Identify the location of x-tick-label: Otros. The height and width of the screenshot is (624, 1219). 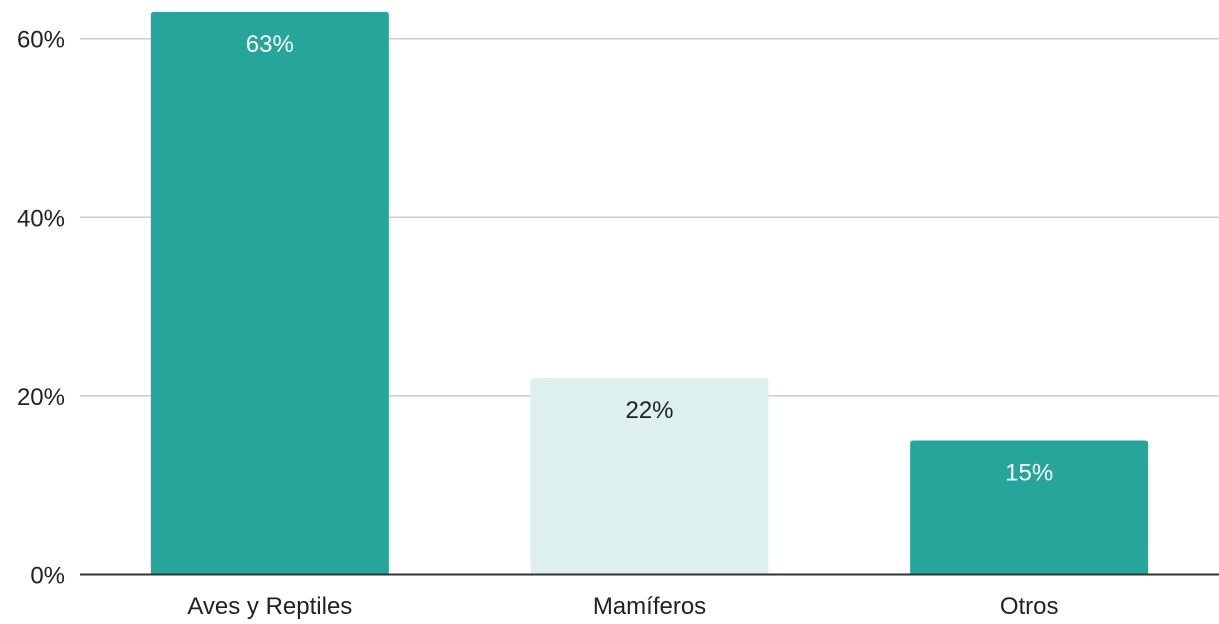
(1029, 606).